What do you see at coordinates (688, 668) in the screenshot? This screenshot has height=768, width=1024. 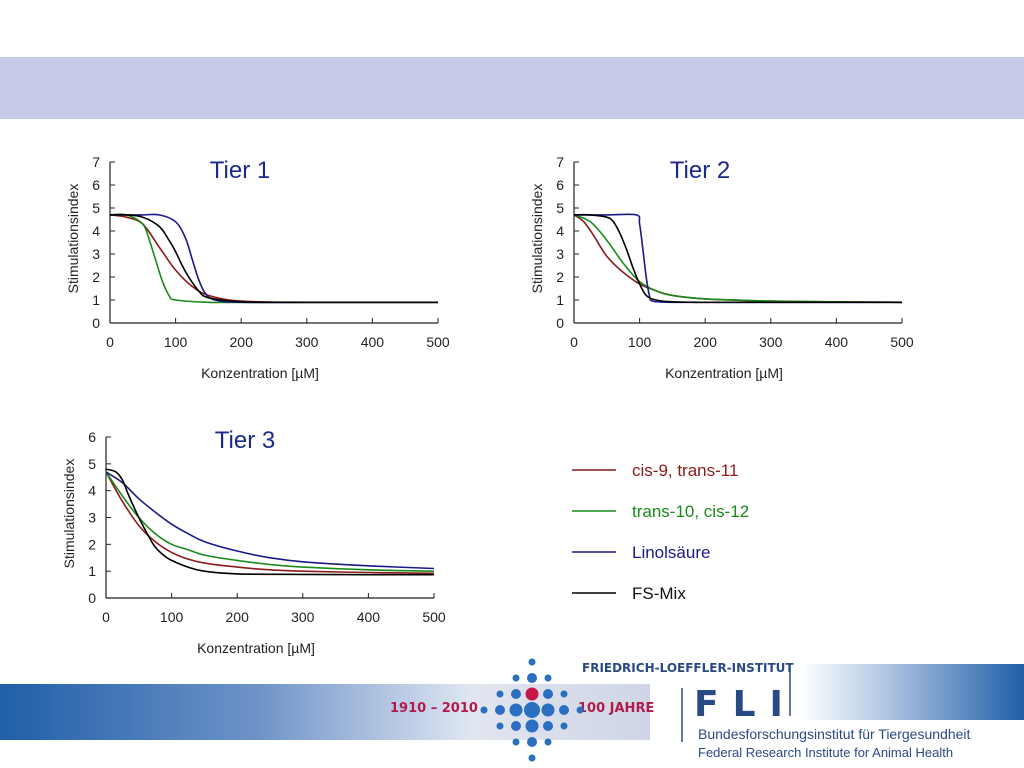 I see `institute-name: FRIEDRICH-LOEFFLER-INSTITUT` at bounding box center [688, 668].